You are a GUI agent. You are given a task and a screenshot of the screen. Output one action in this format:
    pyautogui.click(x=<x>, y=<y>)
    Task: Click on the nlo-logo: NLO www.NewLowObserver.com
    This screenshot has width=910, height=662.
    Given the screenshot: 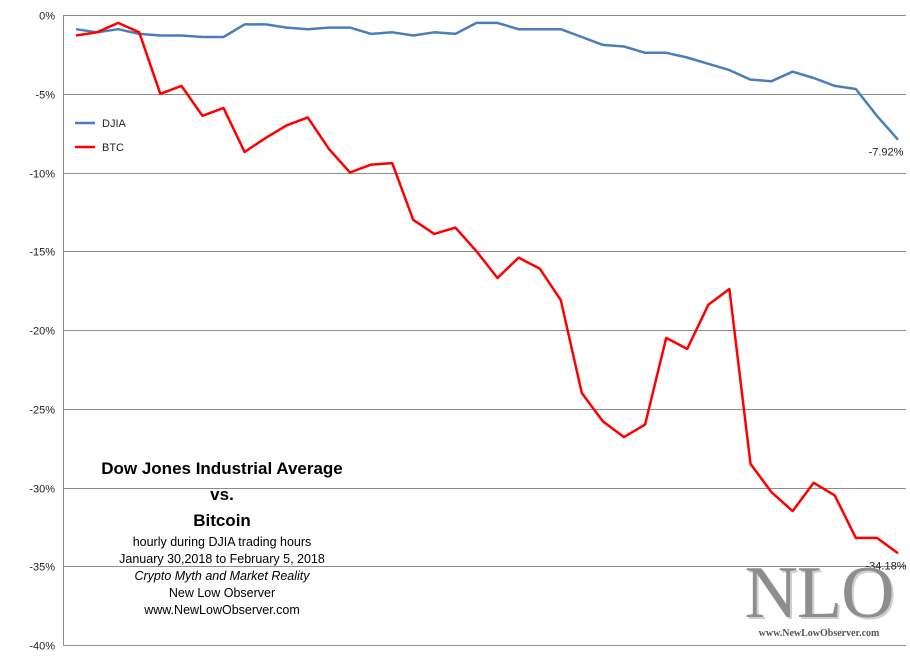 What is the action you would take?
    pyautogui.click(x=819, y=597)
    